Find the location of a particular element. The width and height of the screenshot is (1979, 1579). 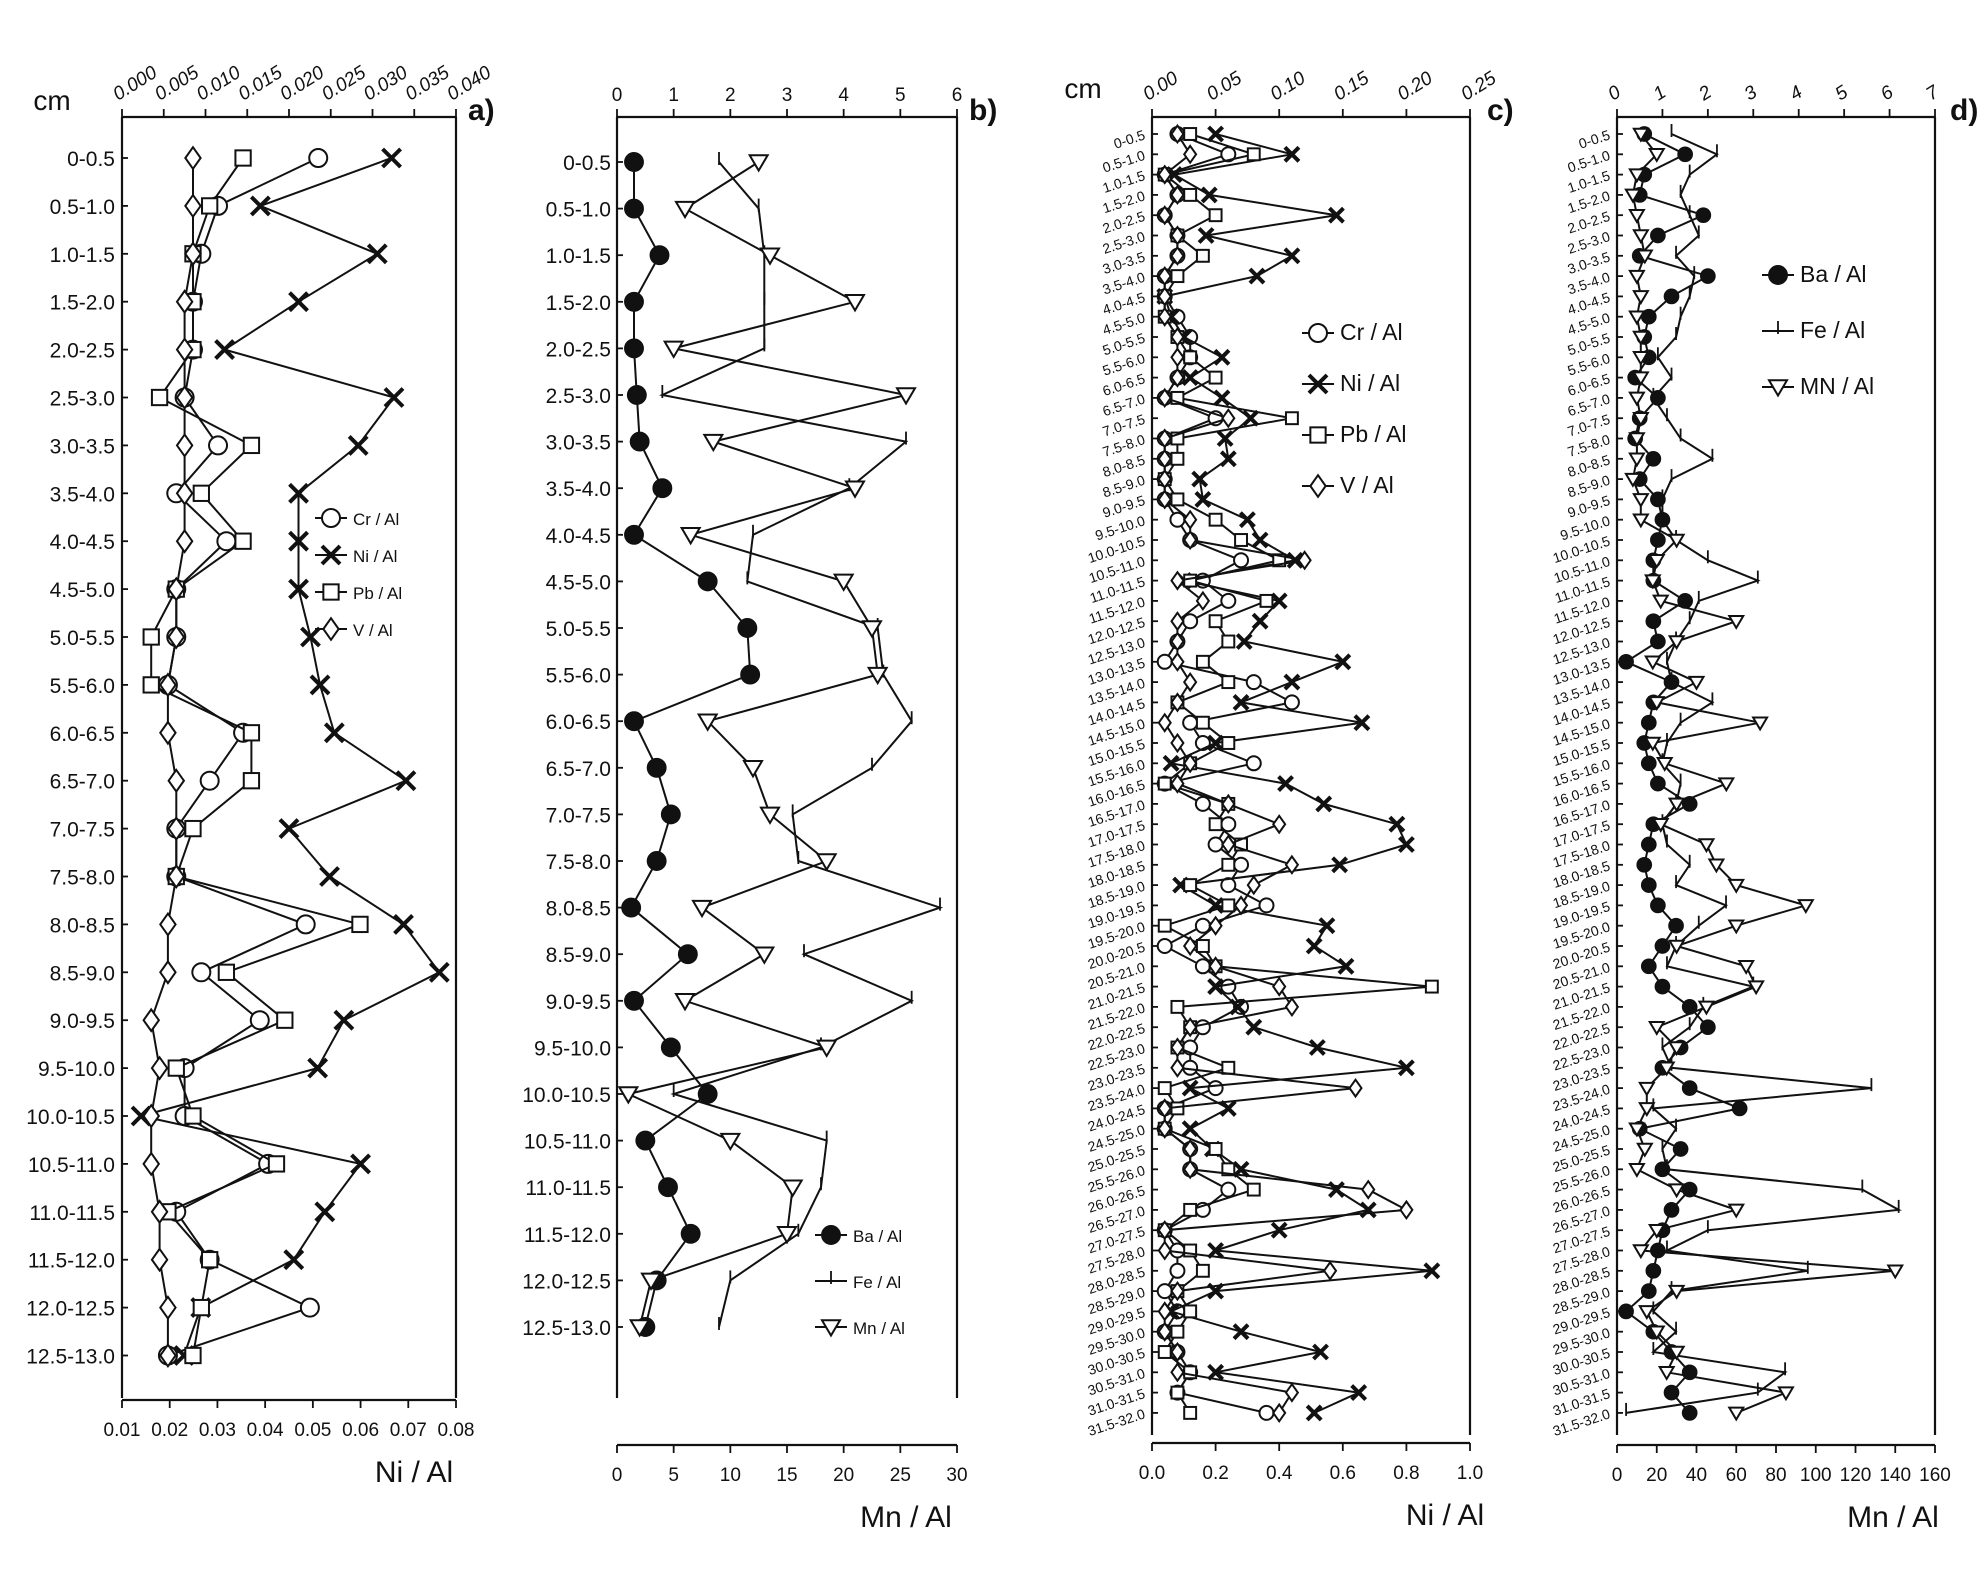

series-line-val is located at coordinates (172, 757).